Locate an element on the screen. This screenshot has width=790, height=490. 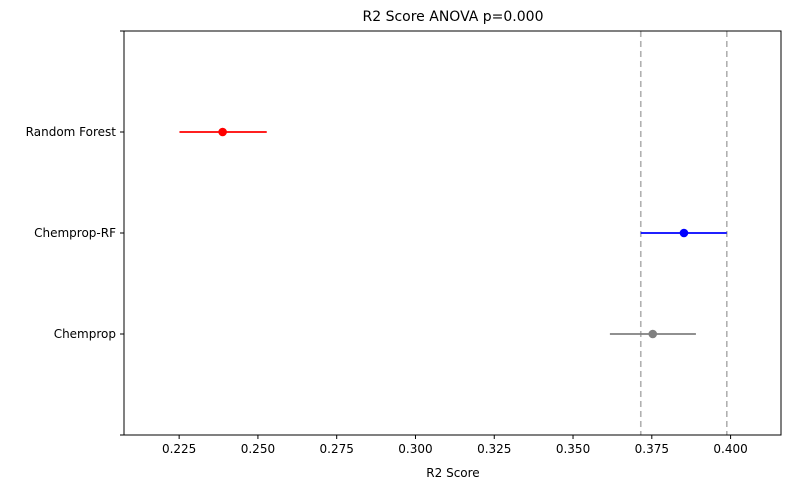
x-tick-label: 0.250 is located at coordinates (258, 449).